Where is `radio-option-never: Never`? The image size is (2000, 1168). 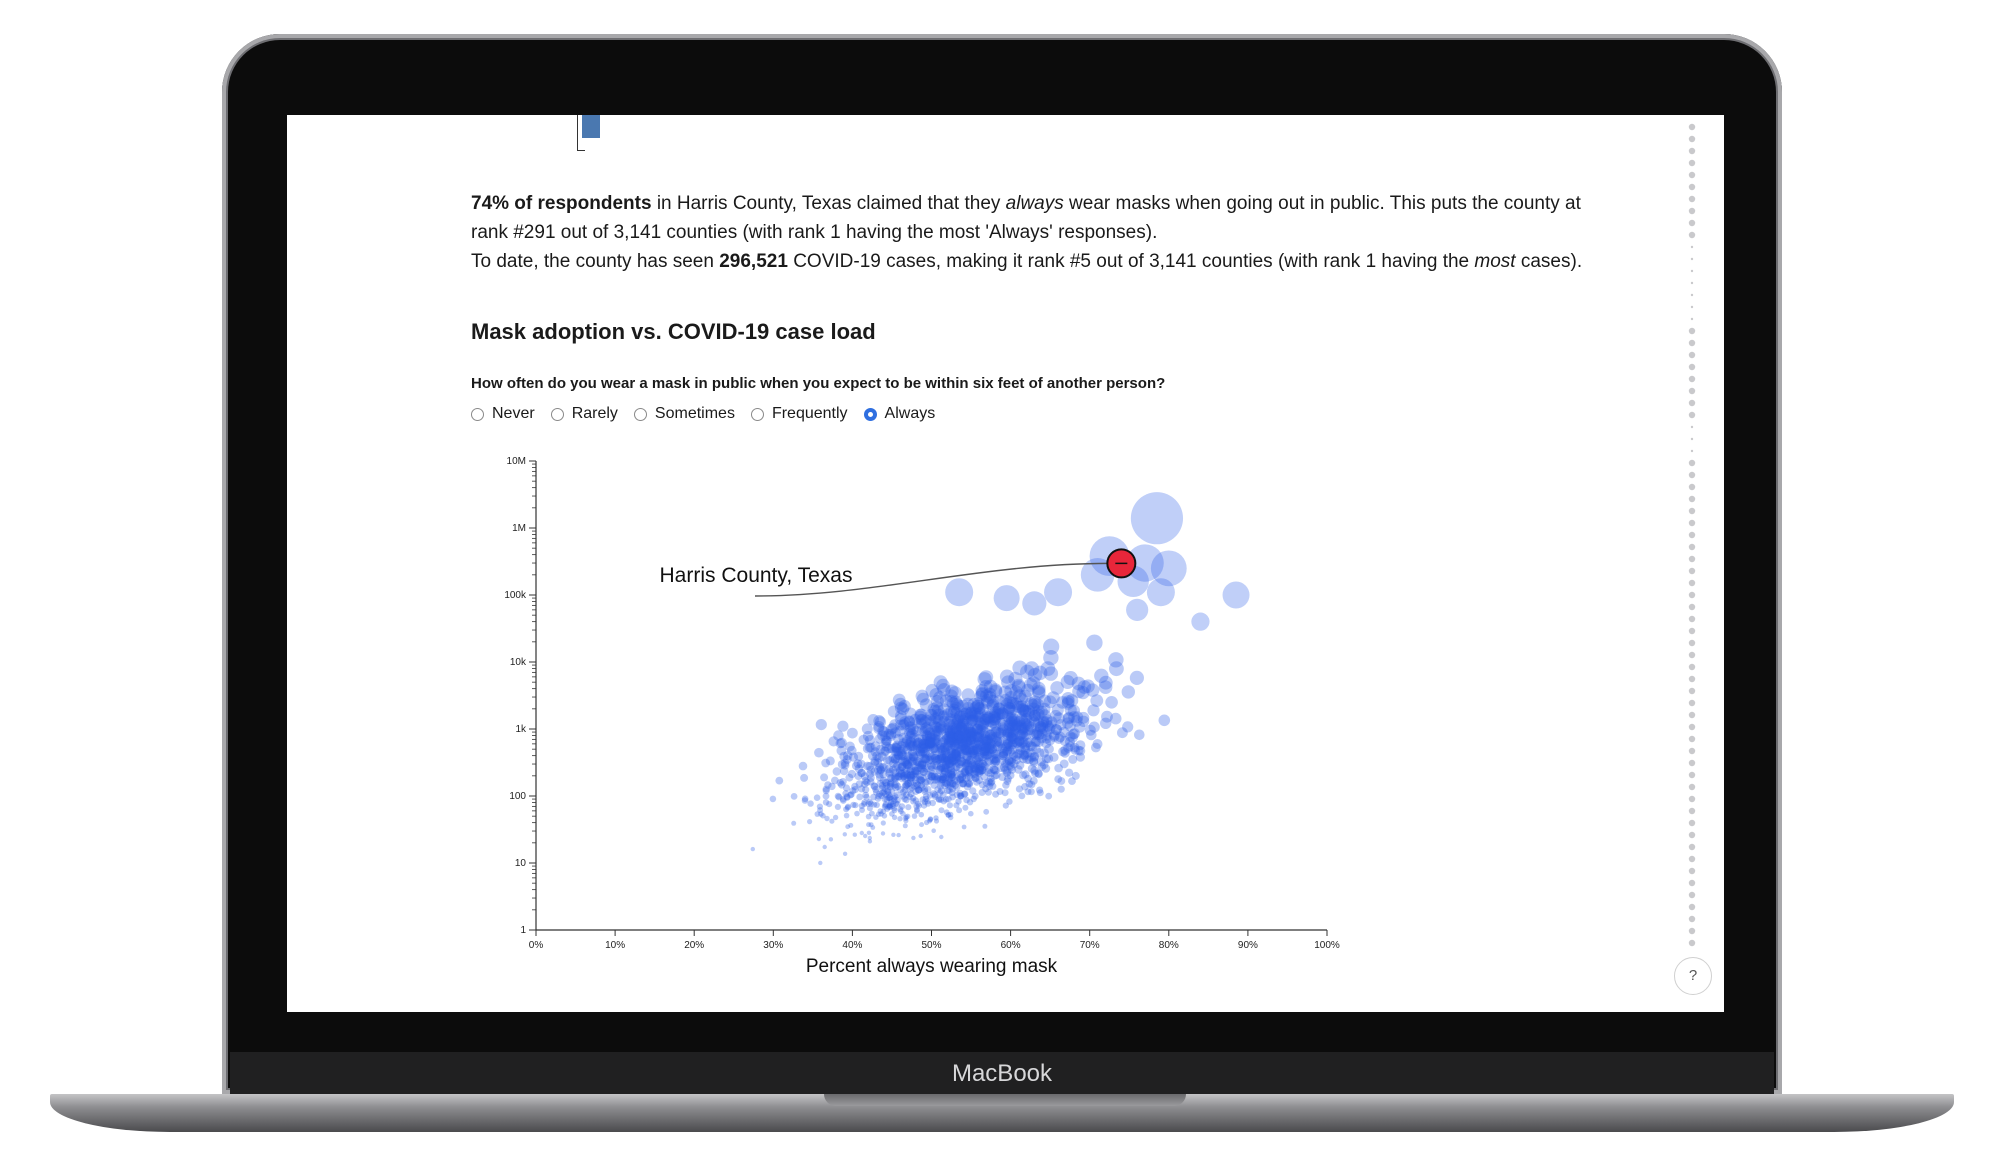
radio-option-never: Never is located at coordinates (503, 414).